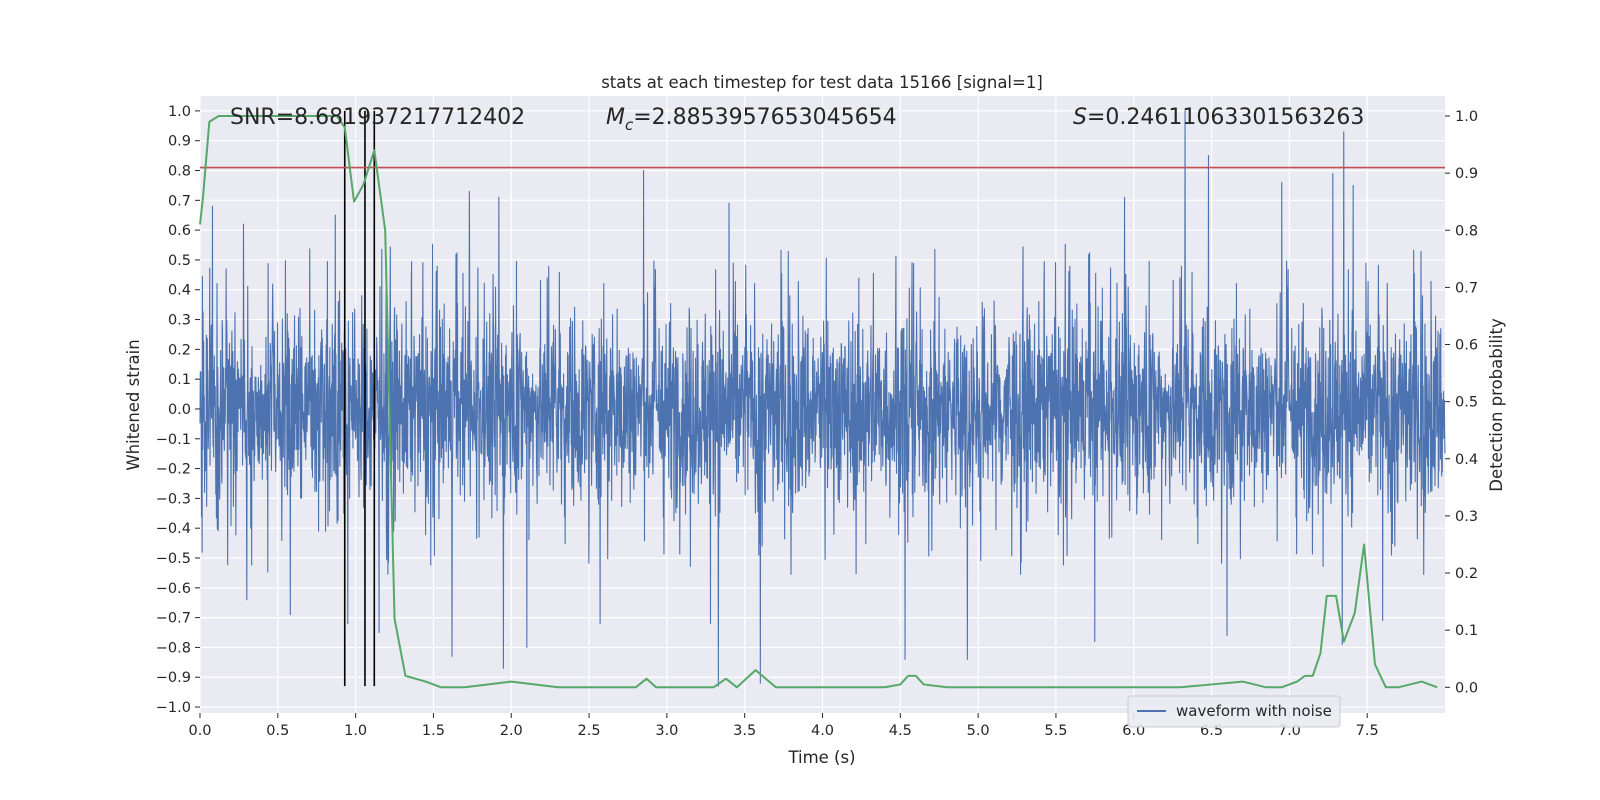  I want to click on y-right-tick-label: 1.0, so click(1466, 117).